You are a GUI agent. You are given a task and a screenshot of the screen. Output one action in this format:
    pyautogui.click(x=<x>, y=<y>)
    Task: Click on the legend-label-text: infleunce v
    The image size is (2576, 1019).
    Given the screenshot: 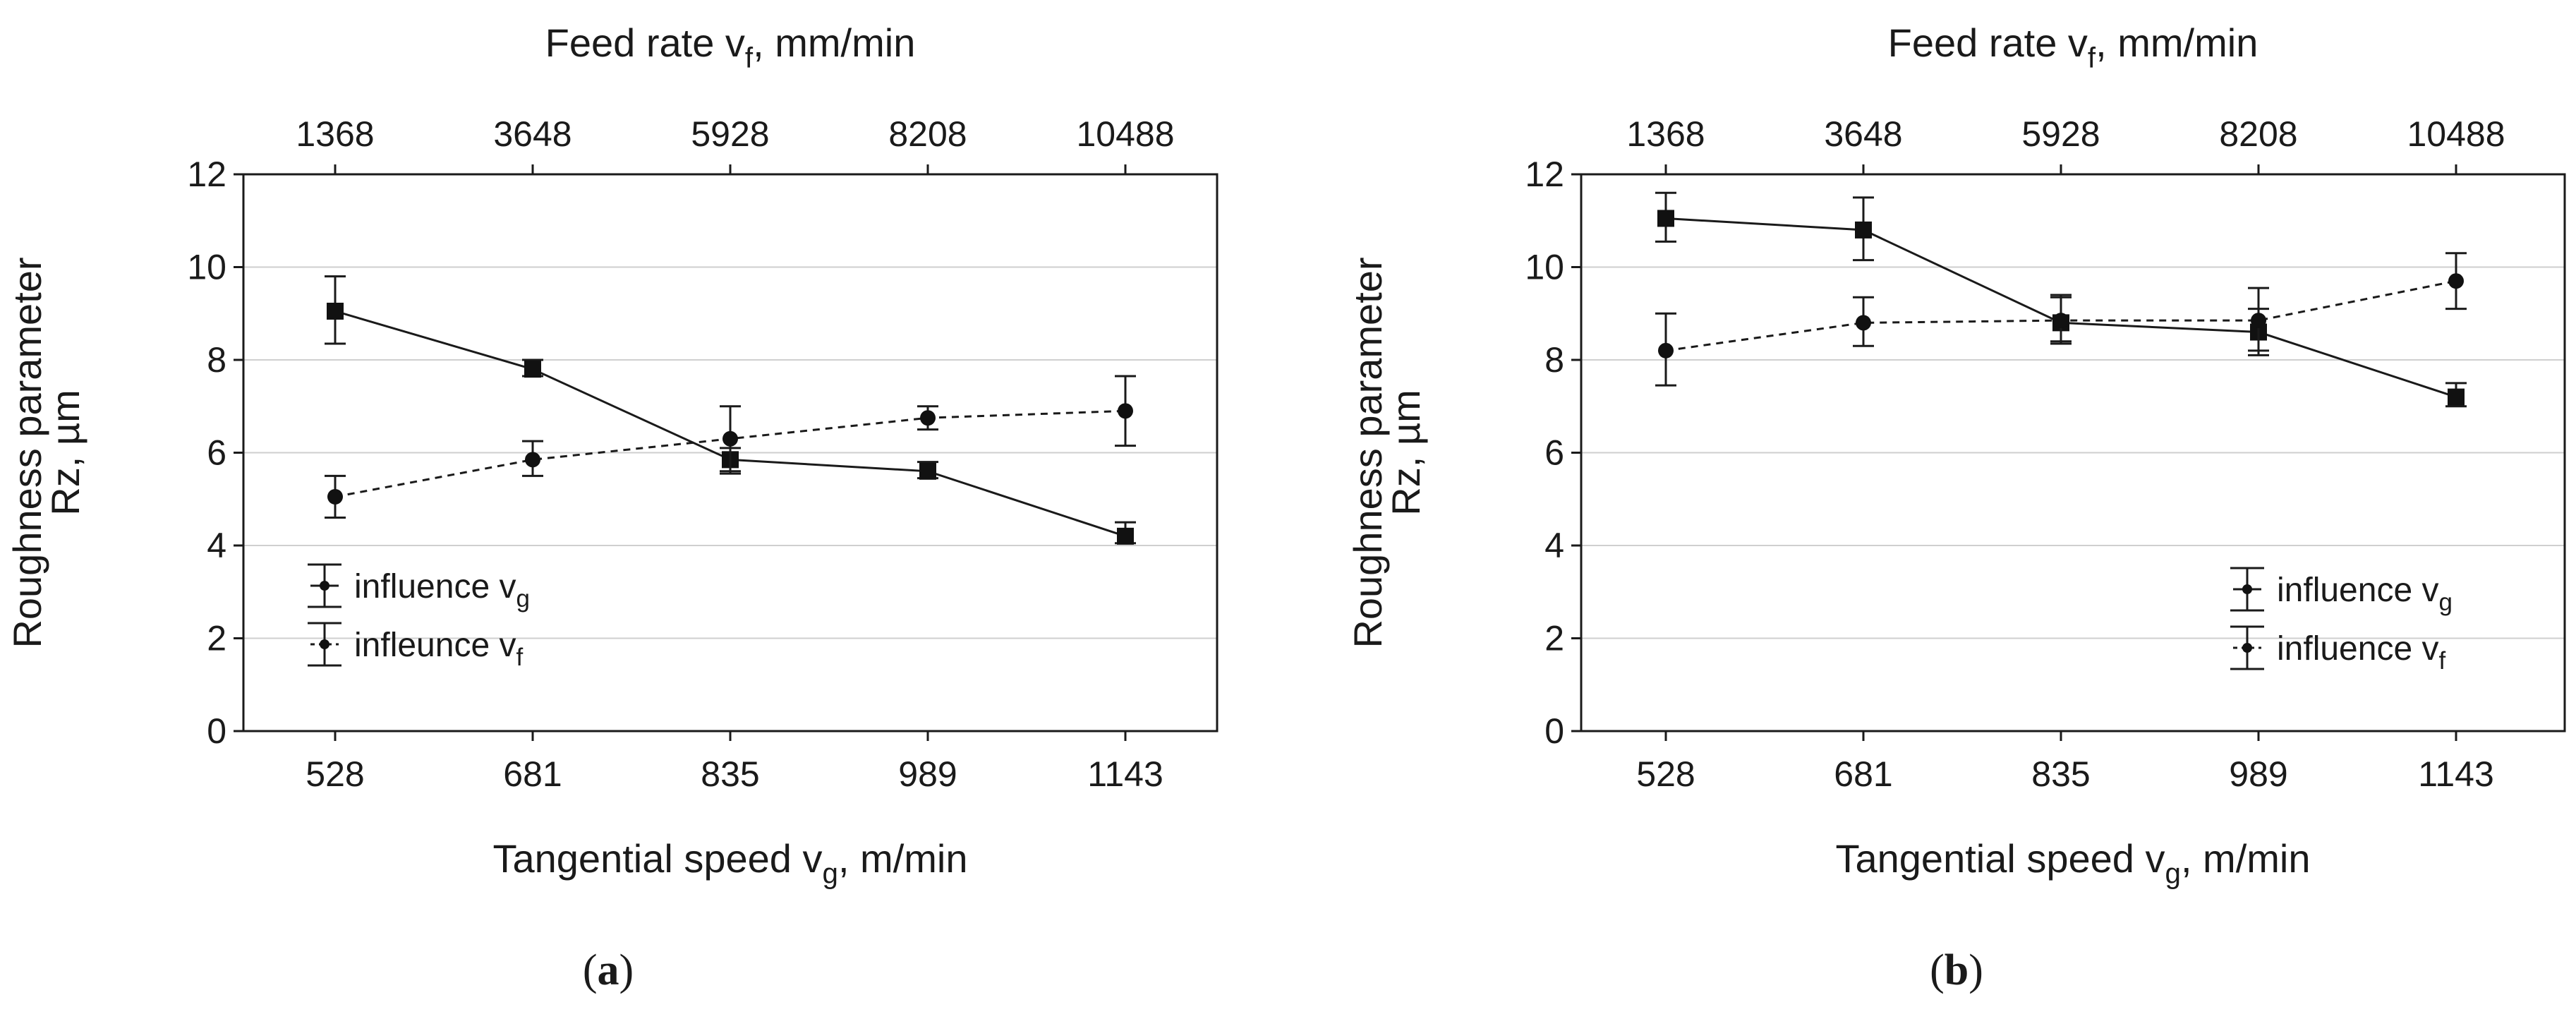 What is the action you would take?
    pyautogui.click(x=435, y=645)
    